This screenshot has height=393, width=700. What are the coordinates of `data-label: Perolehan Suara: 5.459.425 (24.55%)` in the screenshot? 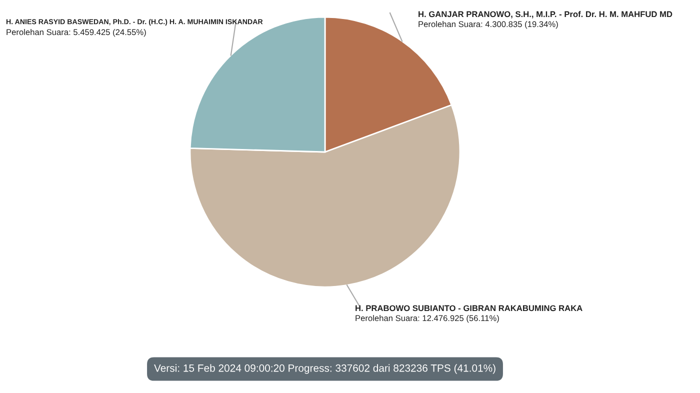 It's located at (76, 33).